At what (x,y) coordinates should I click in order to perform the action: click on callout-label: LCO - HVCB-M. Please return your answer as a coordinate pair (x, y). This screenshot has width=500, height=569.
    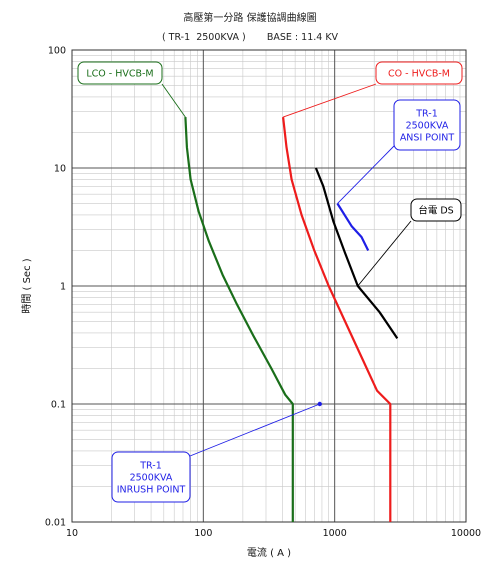
    Looking at the image, I should click on (119, 74).